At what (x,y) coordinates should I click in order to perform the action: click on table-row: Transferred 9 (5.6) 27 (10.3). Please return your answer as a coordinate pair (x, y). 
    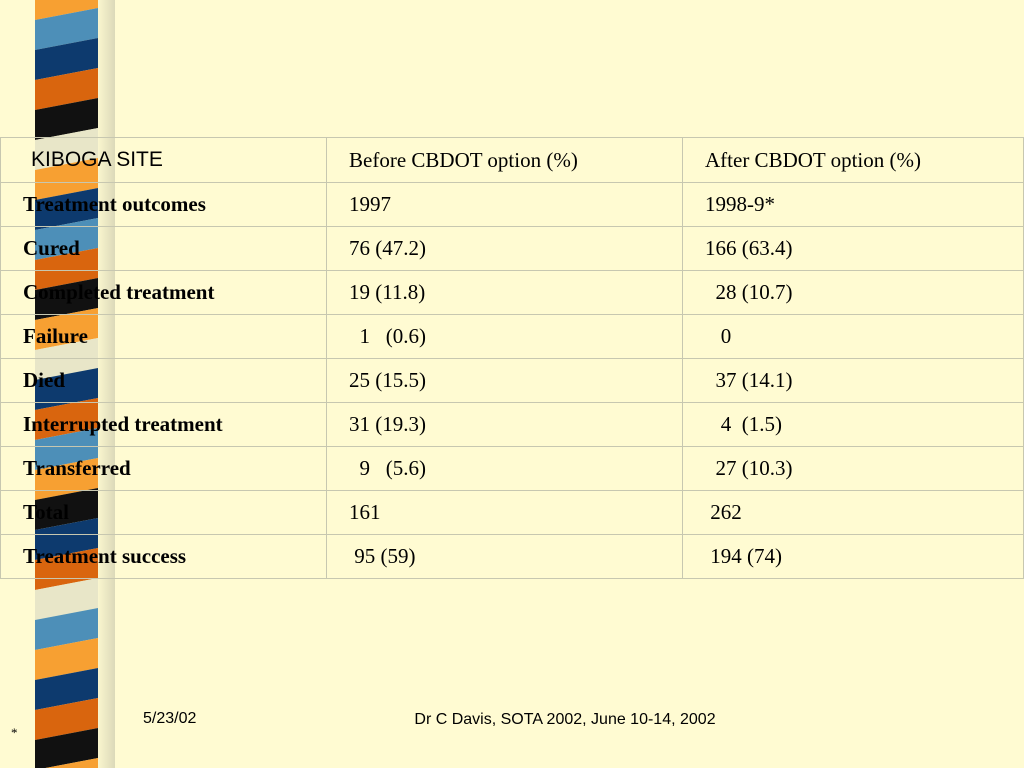
    Looking at the image, I should click on (512, 468).